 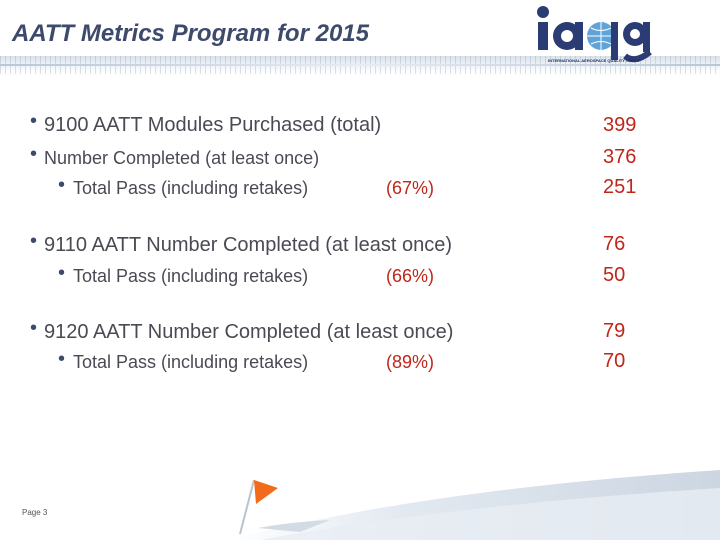 What do you see at coordinates (35, 512) in the screenshot?
I see `page-number: Page 3` at bounding box center [35, 512].